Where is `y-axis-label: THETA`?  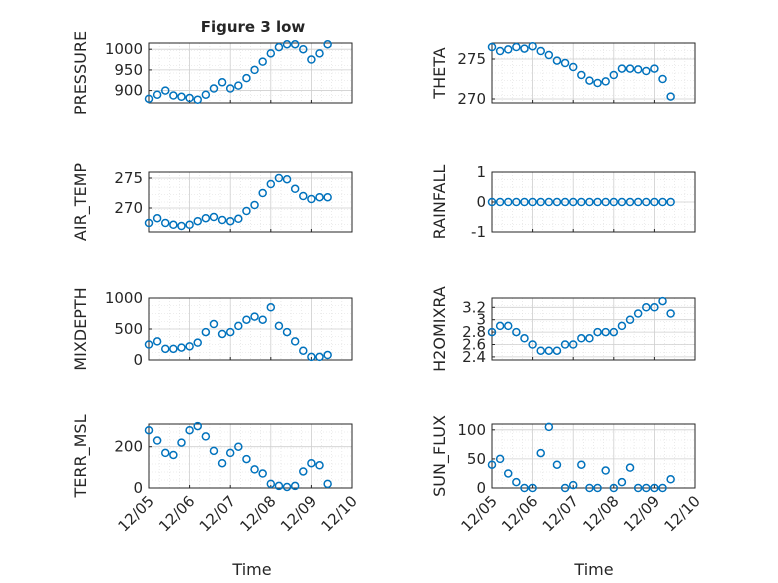 y-axis-label: THETA is located at coordinates (439, 73).